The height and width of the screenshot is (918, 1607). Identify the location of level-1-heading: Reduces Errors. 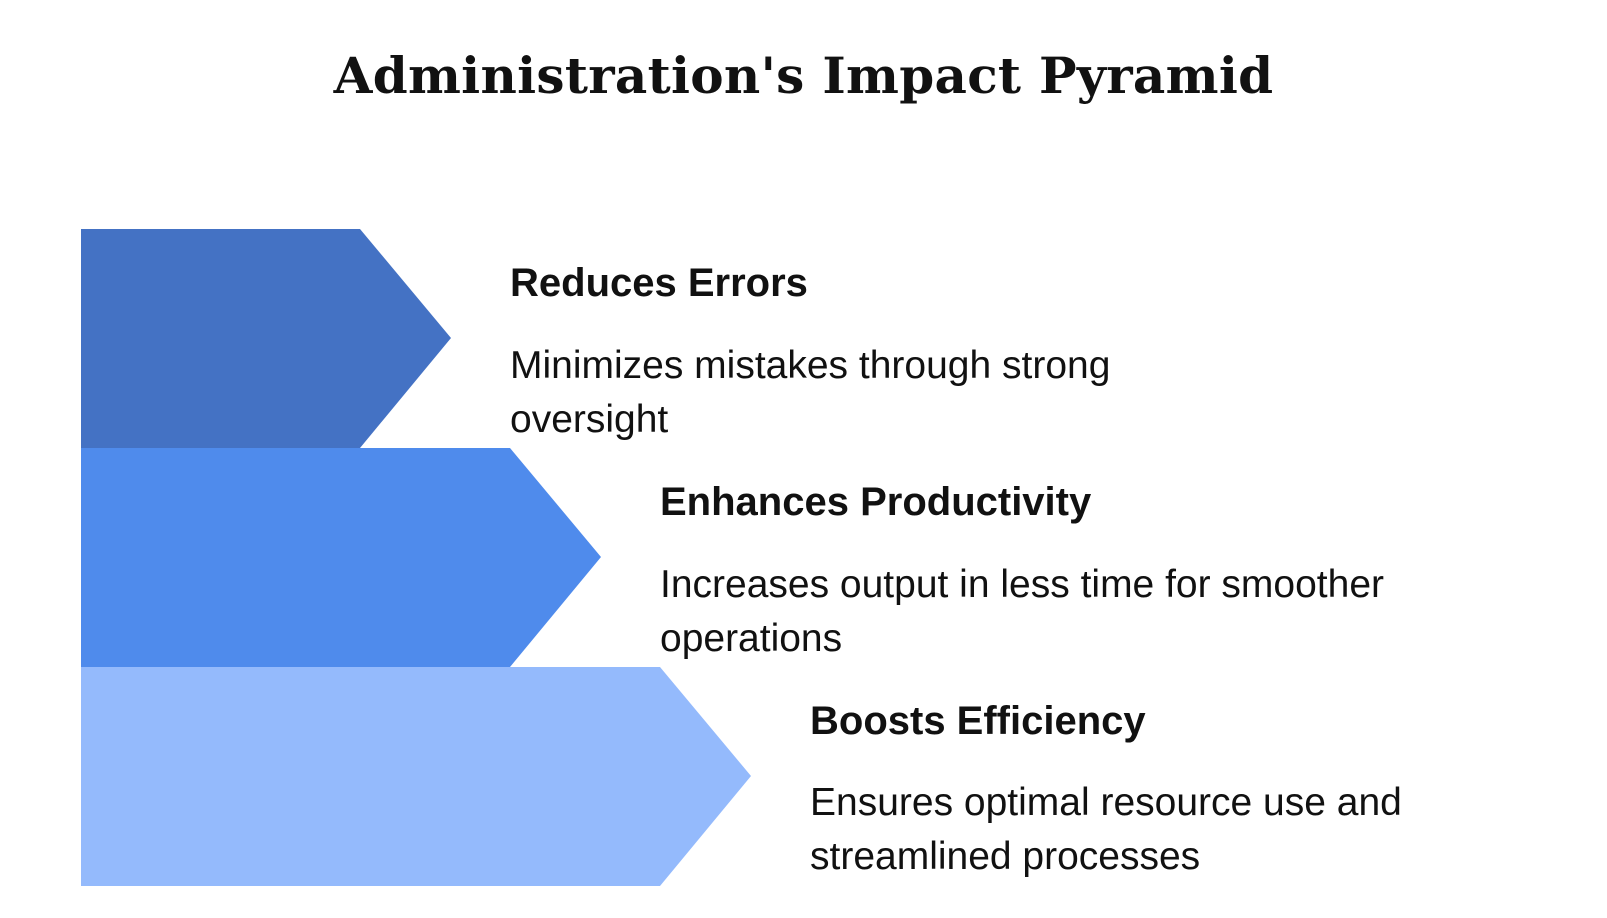
(659, 283).